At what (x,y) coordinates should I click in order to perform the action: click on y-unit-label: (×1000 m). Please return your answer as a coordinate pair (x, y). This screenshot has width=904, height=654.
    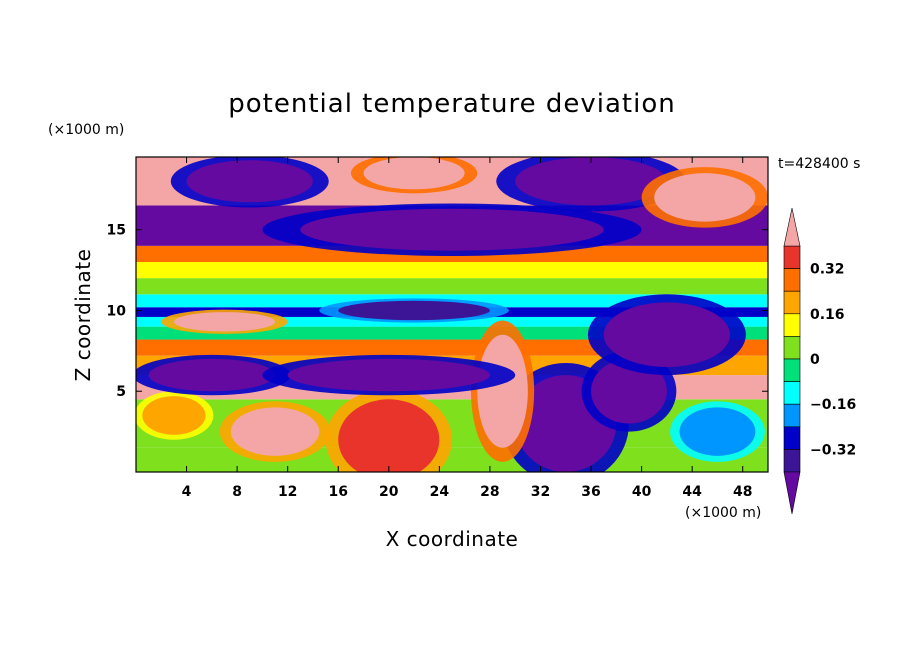
    Looking at the image, I should click on (86, 130).